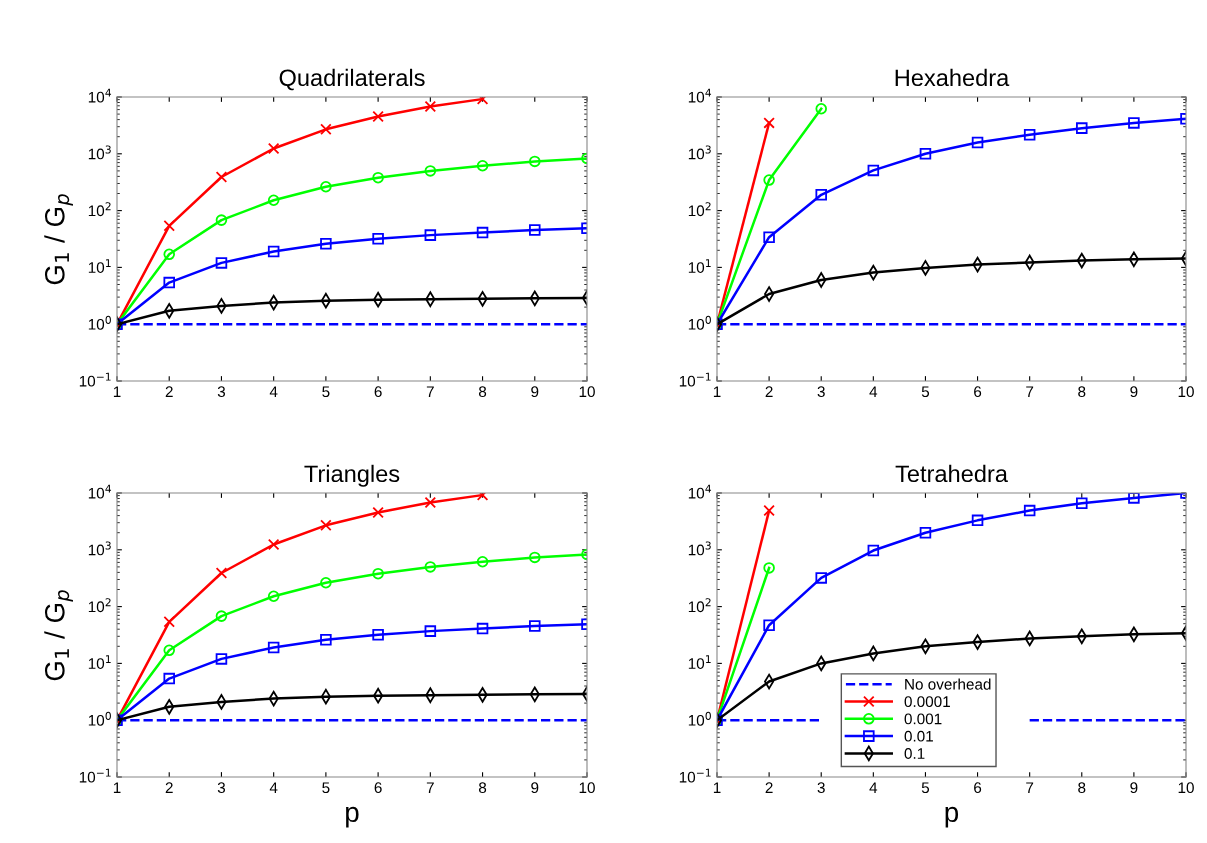 The width and height of the screenshot is (1207, 843). What do you see at coordinates (352, 475) in the screenshot?
I see `chart-title: Triangles` at bounding box center [352, 475].